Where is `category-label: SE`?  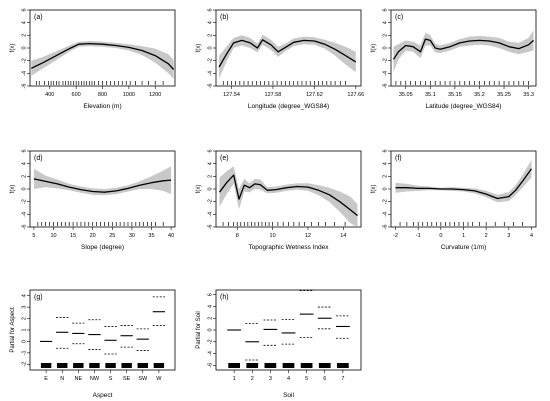
category-label: SE is located at coordinates (127, 379).